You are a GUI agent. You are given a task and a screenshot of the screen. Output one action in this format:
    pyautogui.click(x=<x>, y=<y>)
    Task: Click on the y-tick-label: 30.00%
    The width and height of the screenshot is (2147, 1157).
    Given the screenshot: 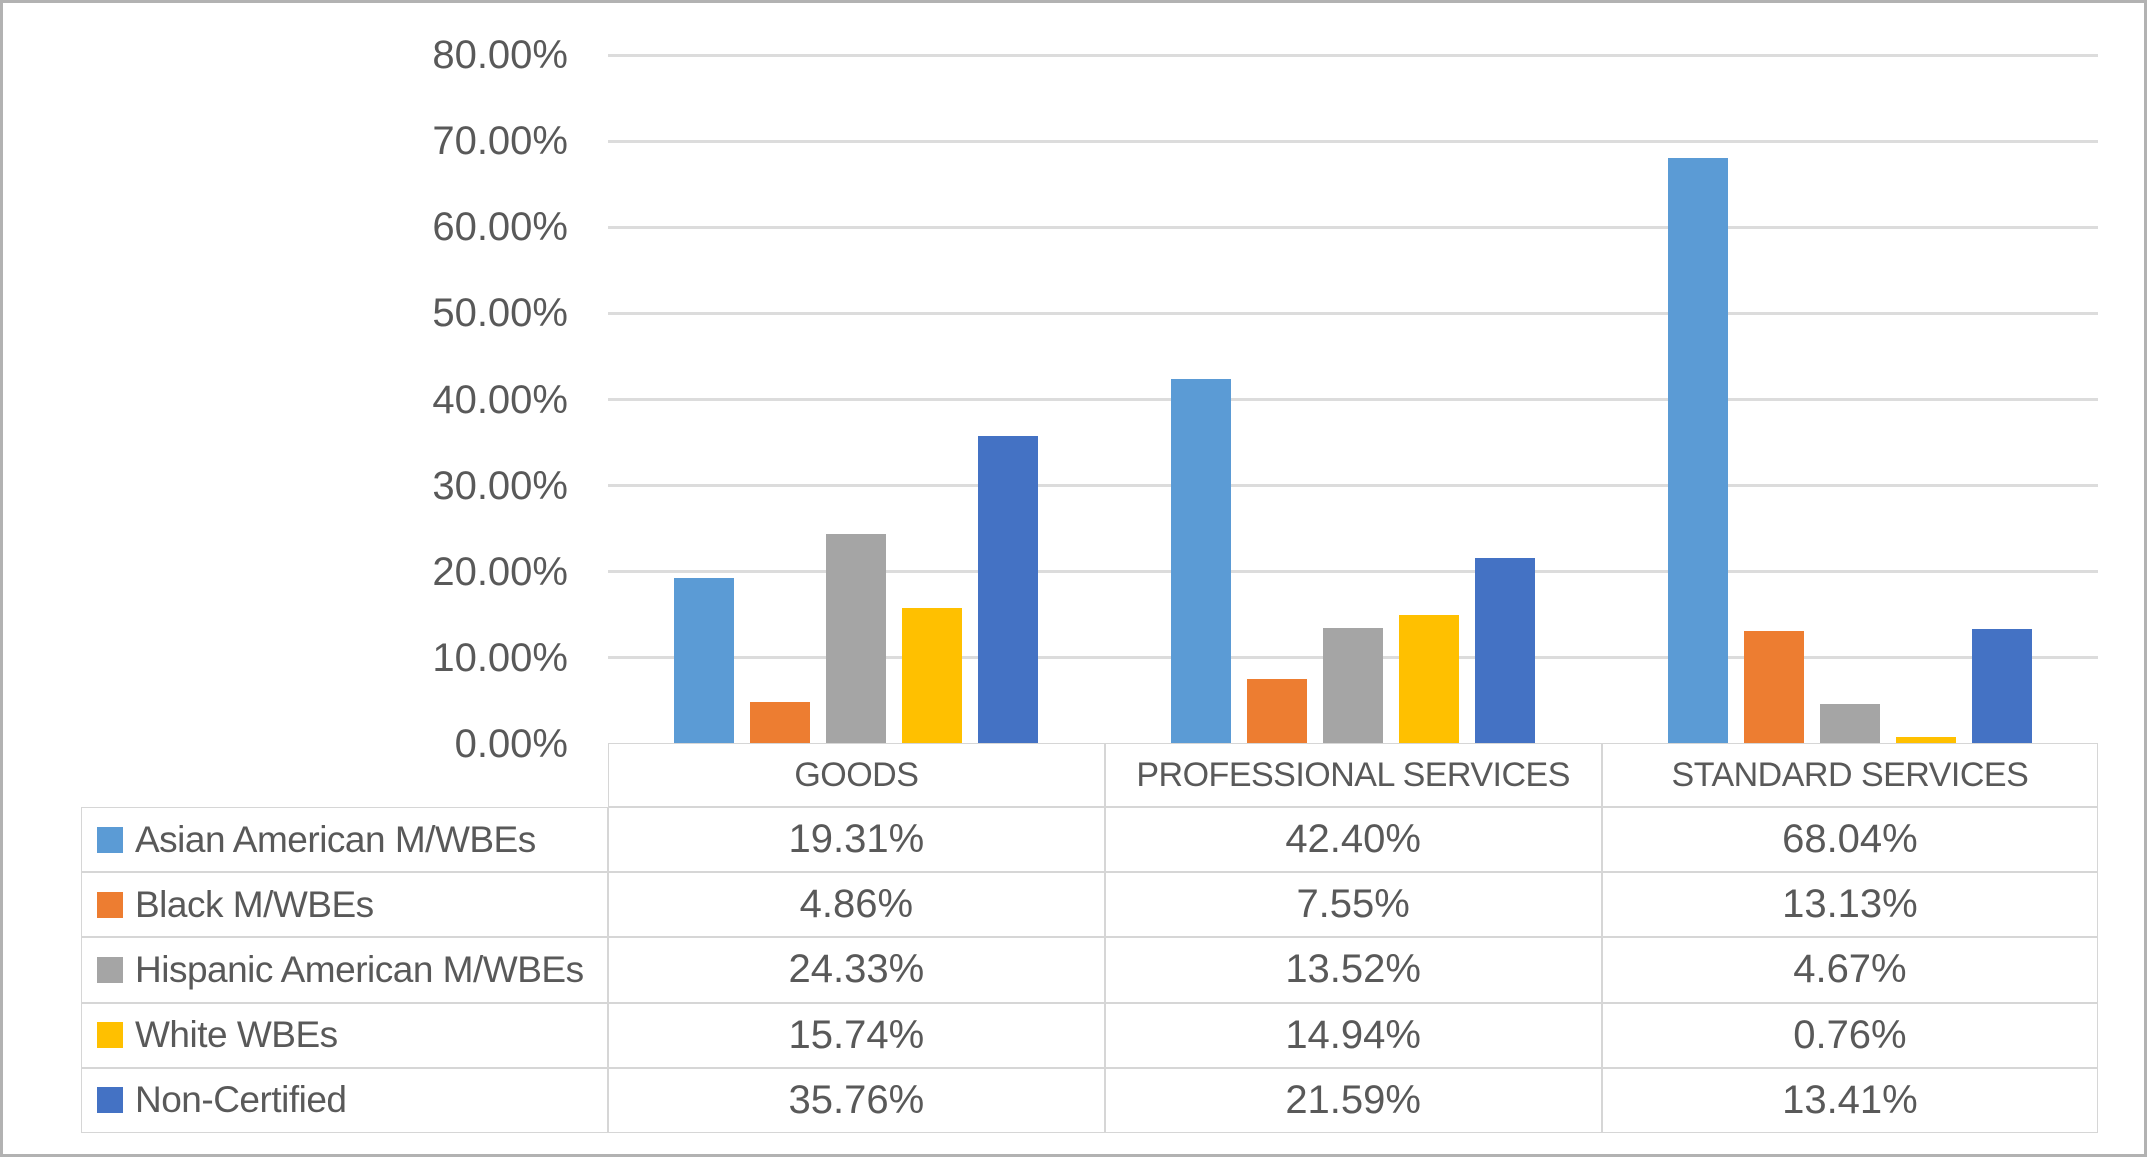 What is the action you would take?
    pyautogui.click(x=500, y=485)
    